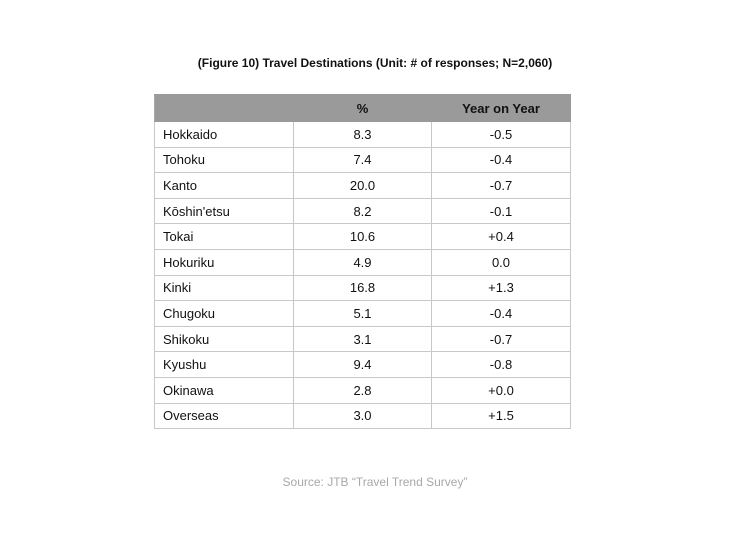 The width and height of the screenshot is (750, 536). I want to click on table-row: Hokkaido 8.3 -0.5, so click(362, 134).